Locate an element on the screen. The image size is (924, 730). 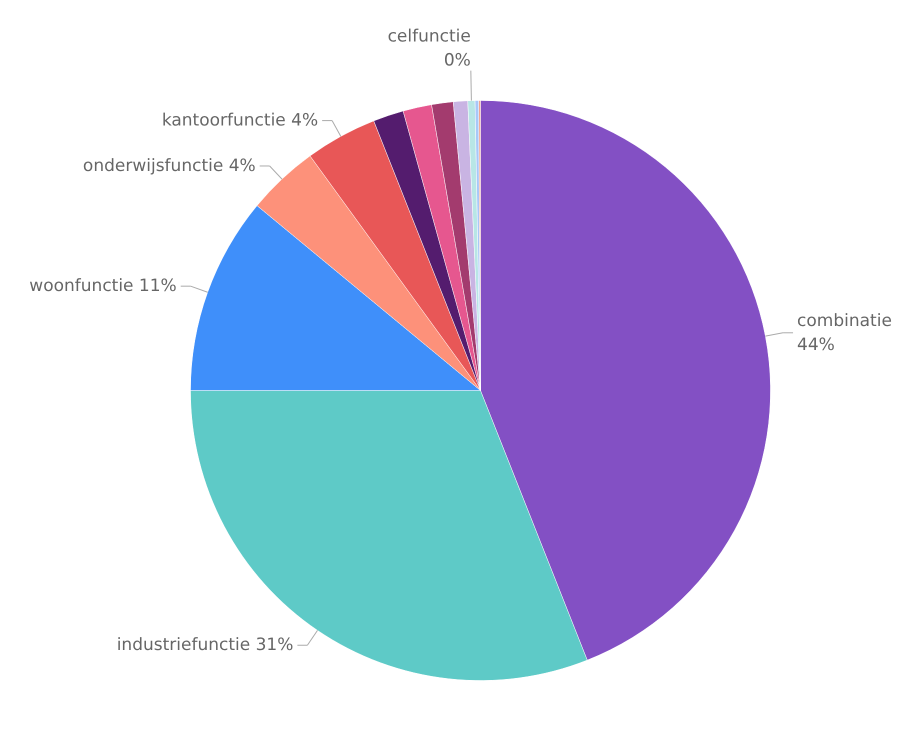
data-label: 0% is located at coordinates (457, 60).